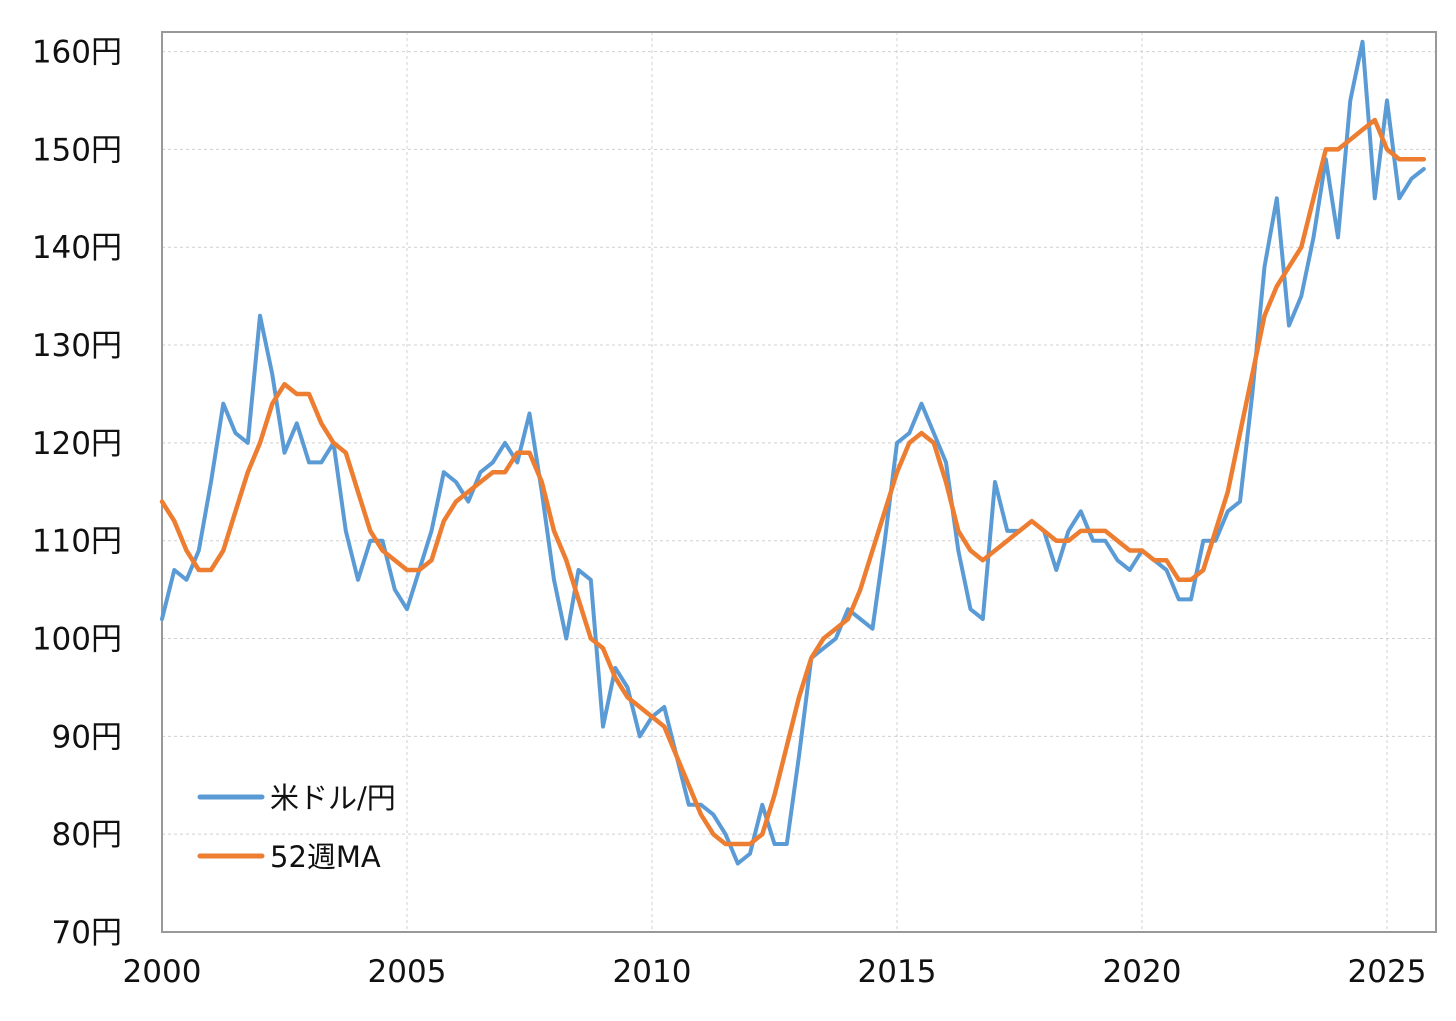 This screenshot has height=1021, width=1456. I want to click on legend: 米ドル/円 52週MA, so click(296, 827).